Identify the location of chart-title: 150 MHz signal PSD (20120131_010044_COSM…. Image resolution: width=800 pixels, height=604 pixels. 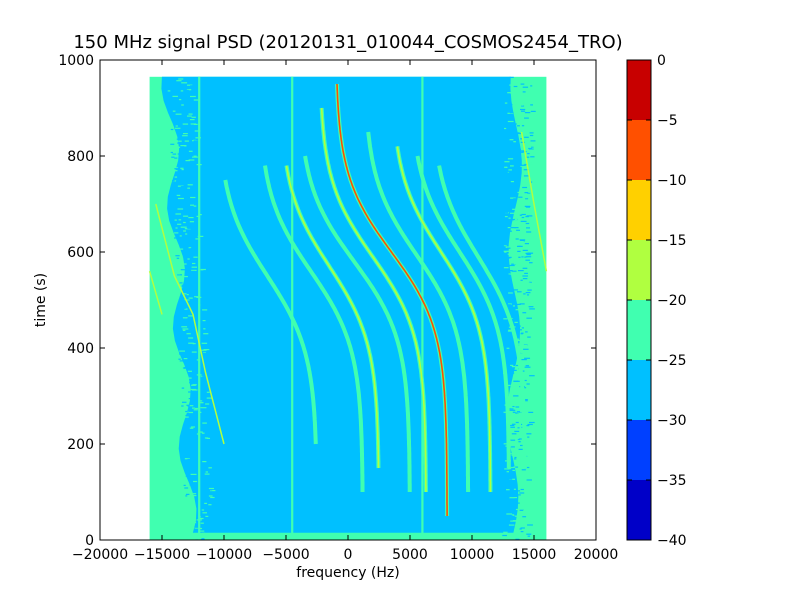
(347, 42).